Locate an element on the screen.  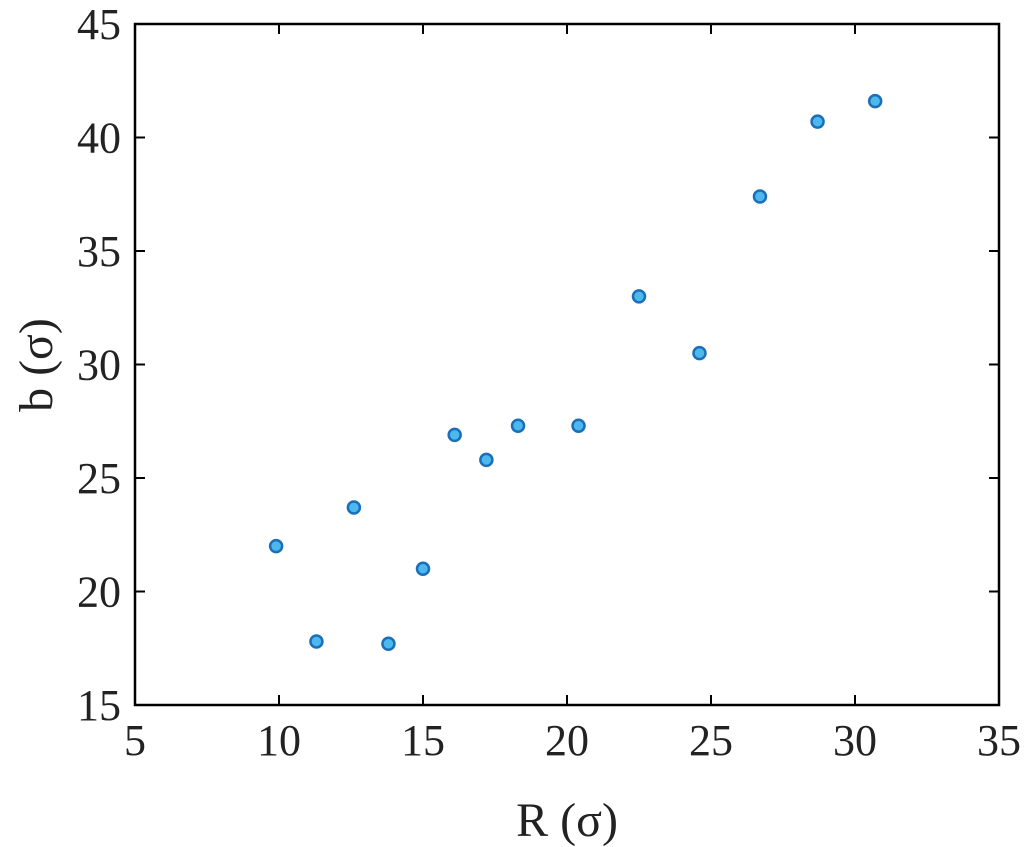
y-tick-label: 20 is located at coordinates (99, 592).